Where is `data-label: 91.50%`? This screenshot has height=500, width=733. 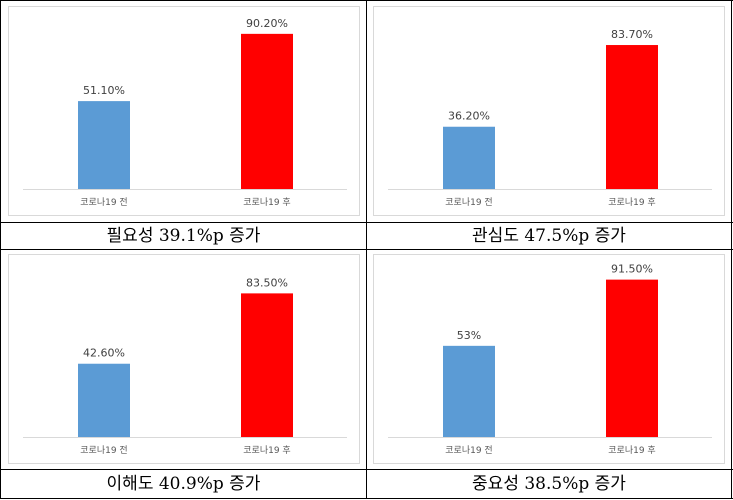 data-label: 91.50% is located at coordinates (632, 269).